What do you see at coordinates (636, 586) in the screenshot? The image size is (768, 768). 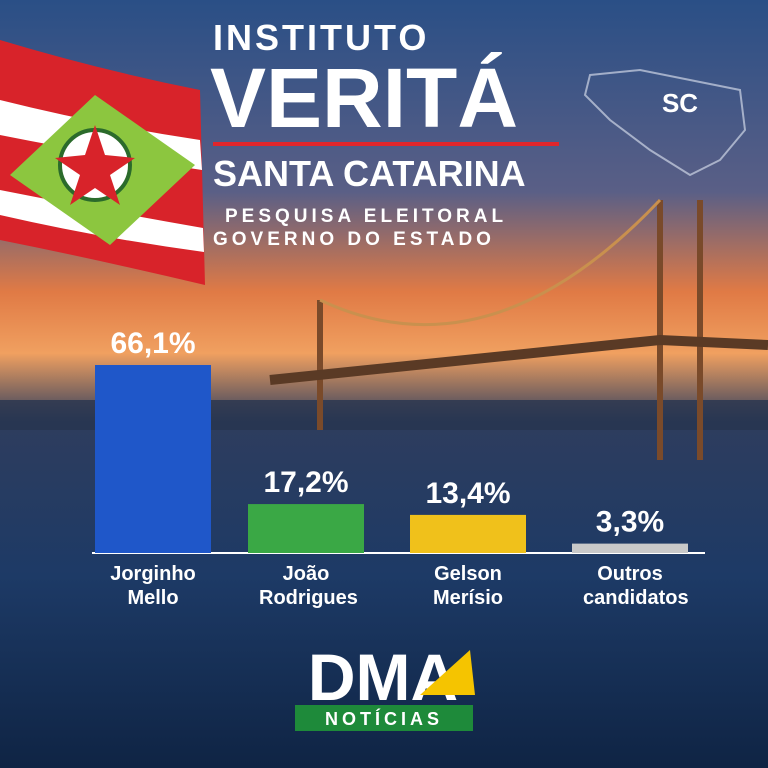 I see `category-label: Outros candidatos` at bounding box center [636, 586].